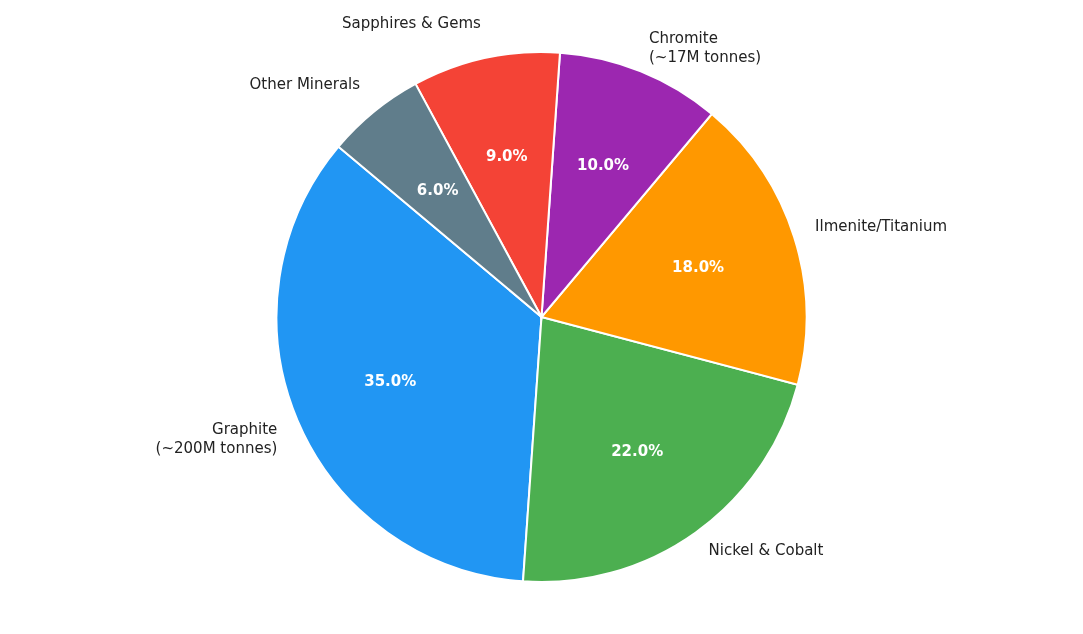 The image size is (1083, 634). Describe the element at coordinates (637, 450) in the screenshot. I see `data-label: 22.0%` at that location.